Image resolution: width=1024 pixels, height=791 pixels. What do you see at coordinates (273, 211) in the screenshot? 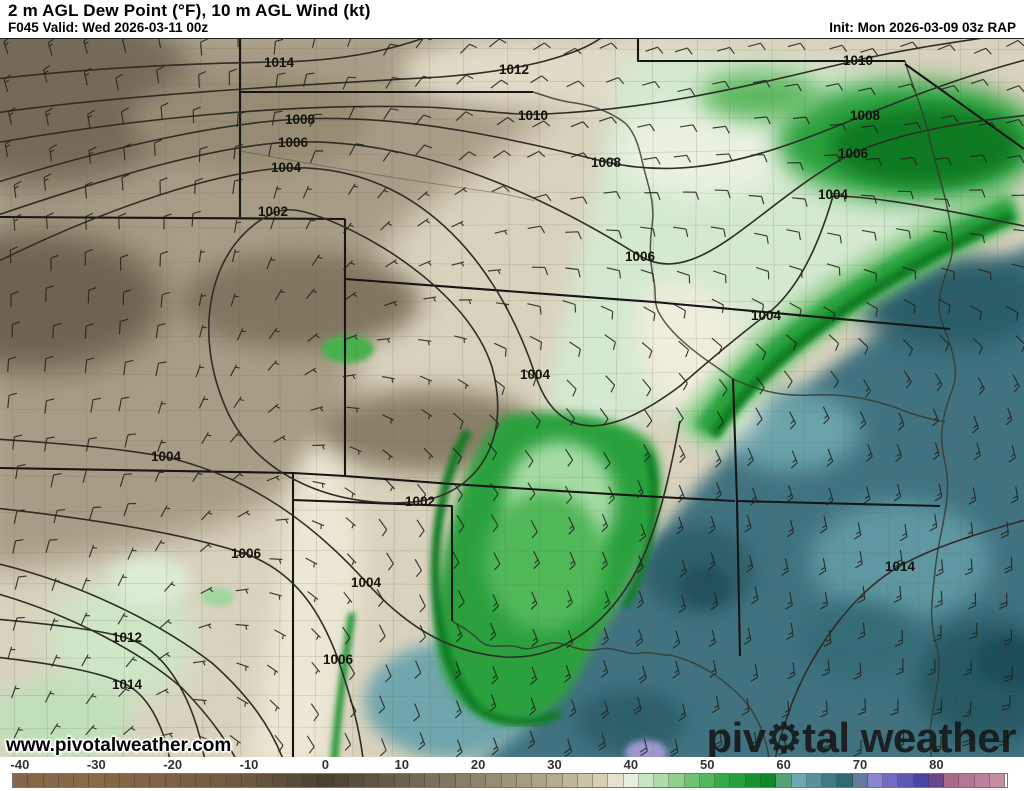
I see `isobar-label-1002: 1002` at bounding box center [273, 211].